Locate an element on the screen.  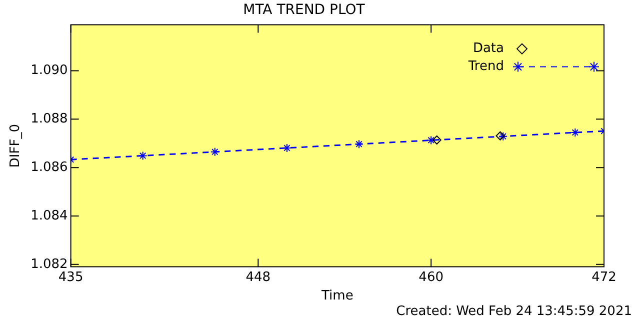
y-tick-label: 1.088 is located at coordinates (49, 119).